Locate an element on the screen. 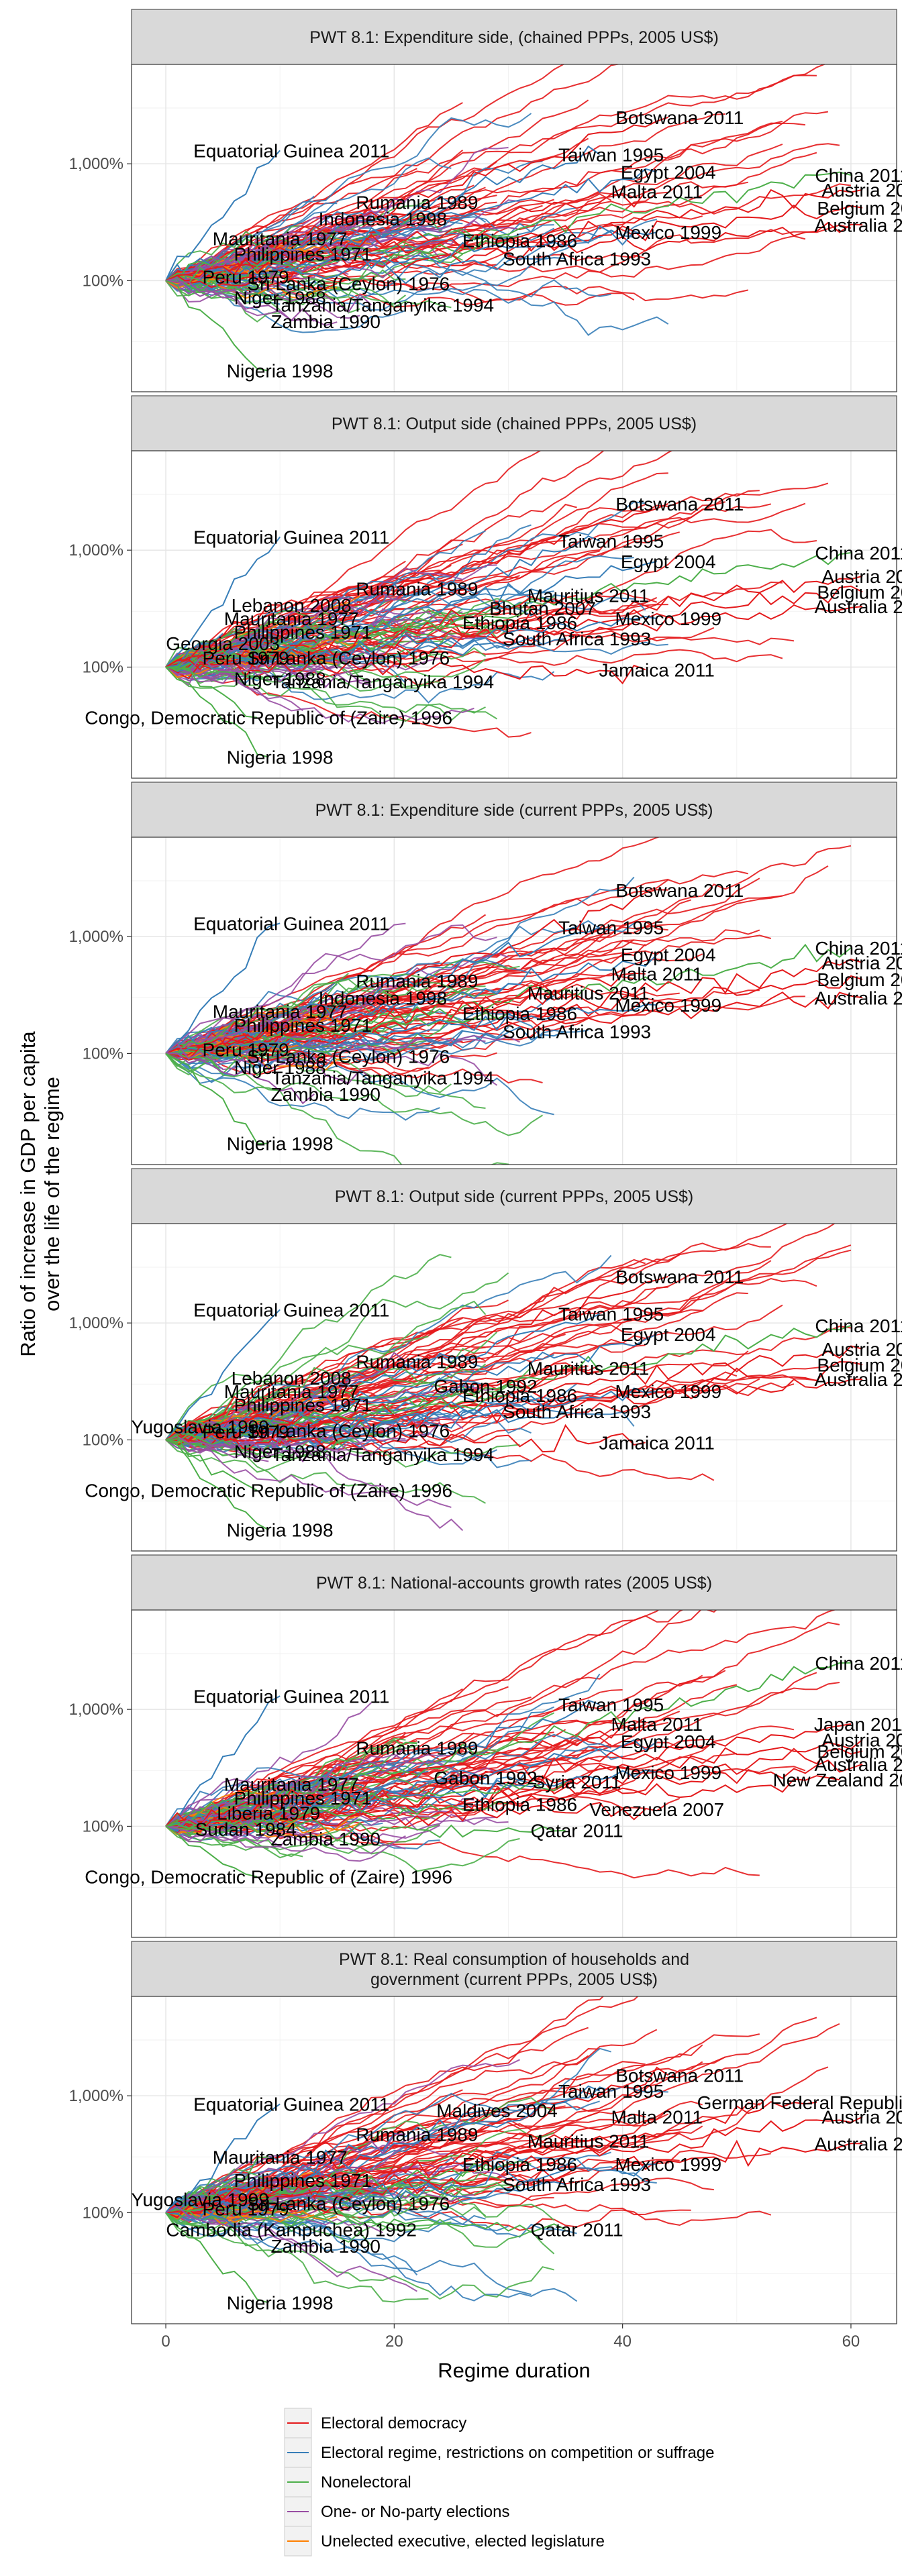  data-label: Tanzania/Tanganyika 1994 is located at coordinates (383, 1454).